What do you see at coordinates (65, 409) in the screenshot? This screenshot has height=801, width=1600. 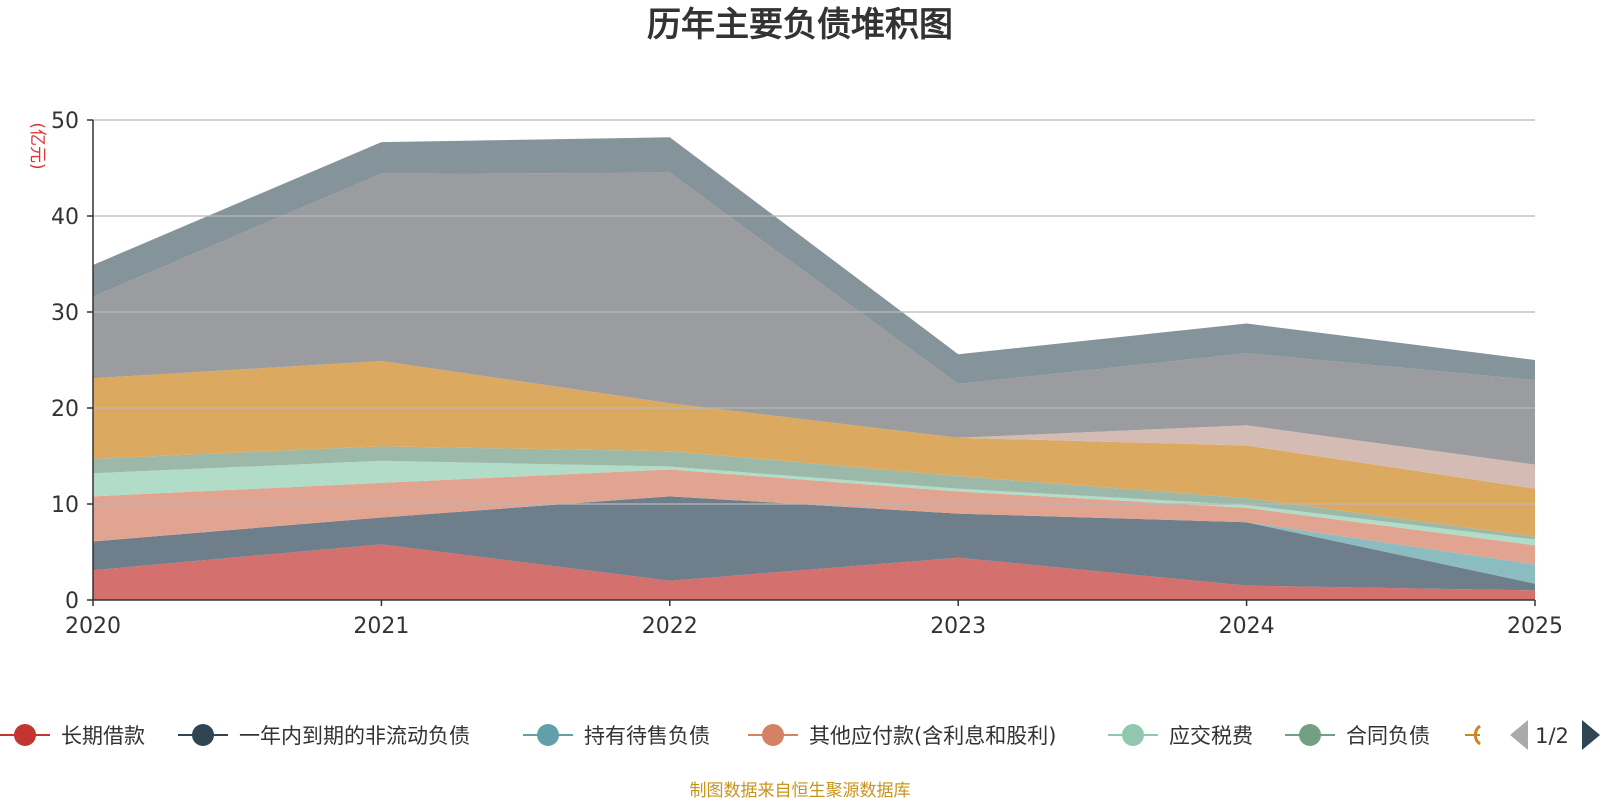 I see `y-tick-label: 20` at bounding box center [65, 409].